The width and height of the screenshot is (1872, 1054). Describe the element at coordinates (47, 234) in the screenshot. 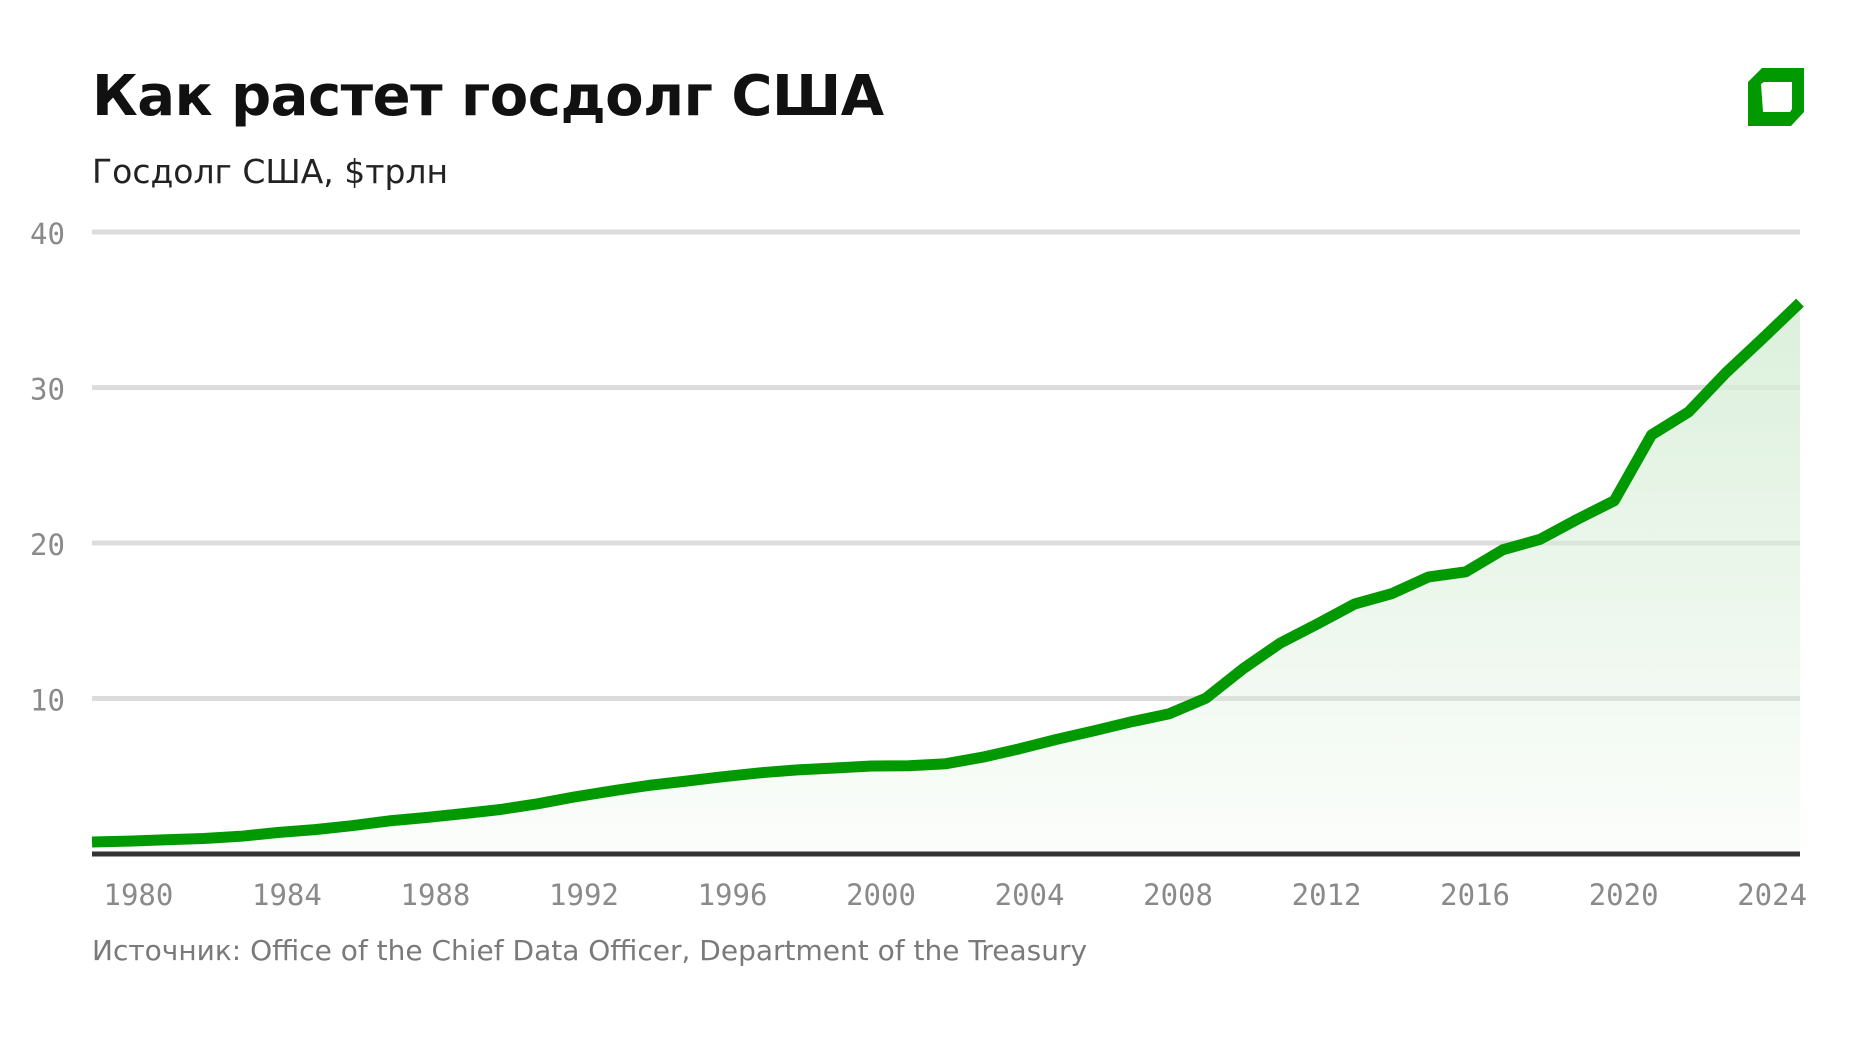

I see `y-tick-label: 40` at that location.